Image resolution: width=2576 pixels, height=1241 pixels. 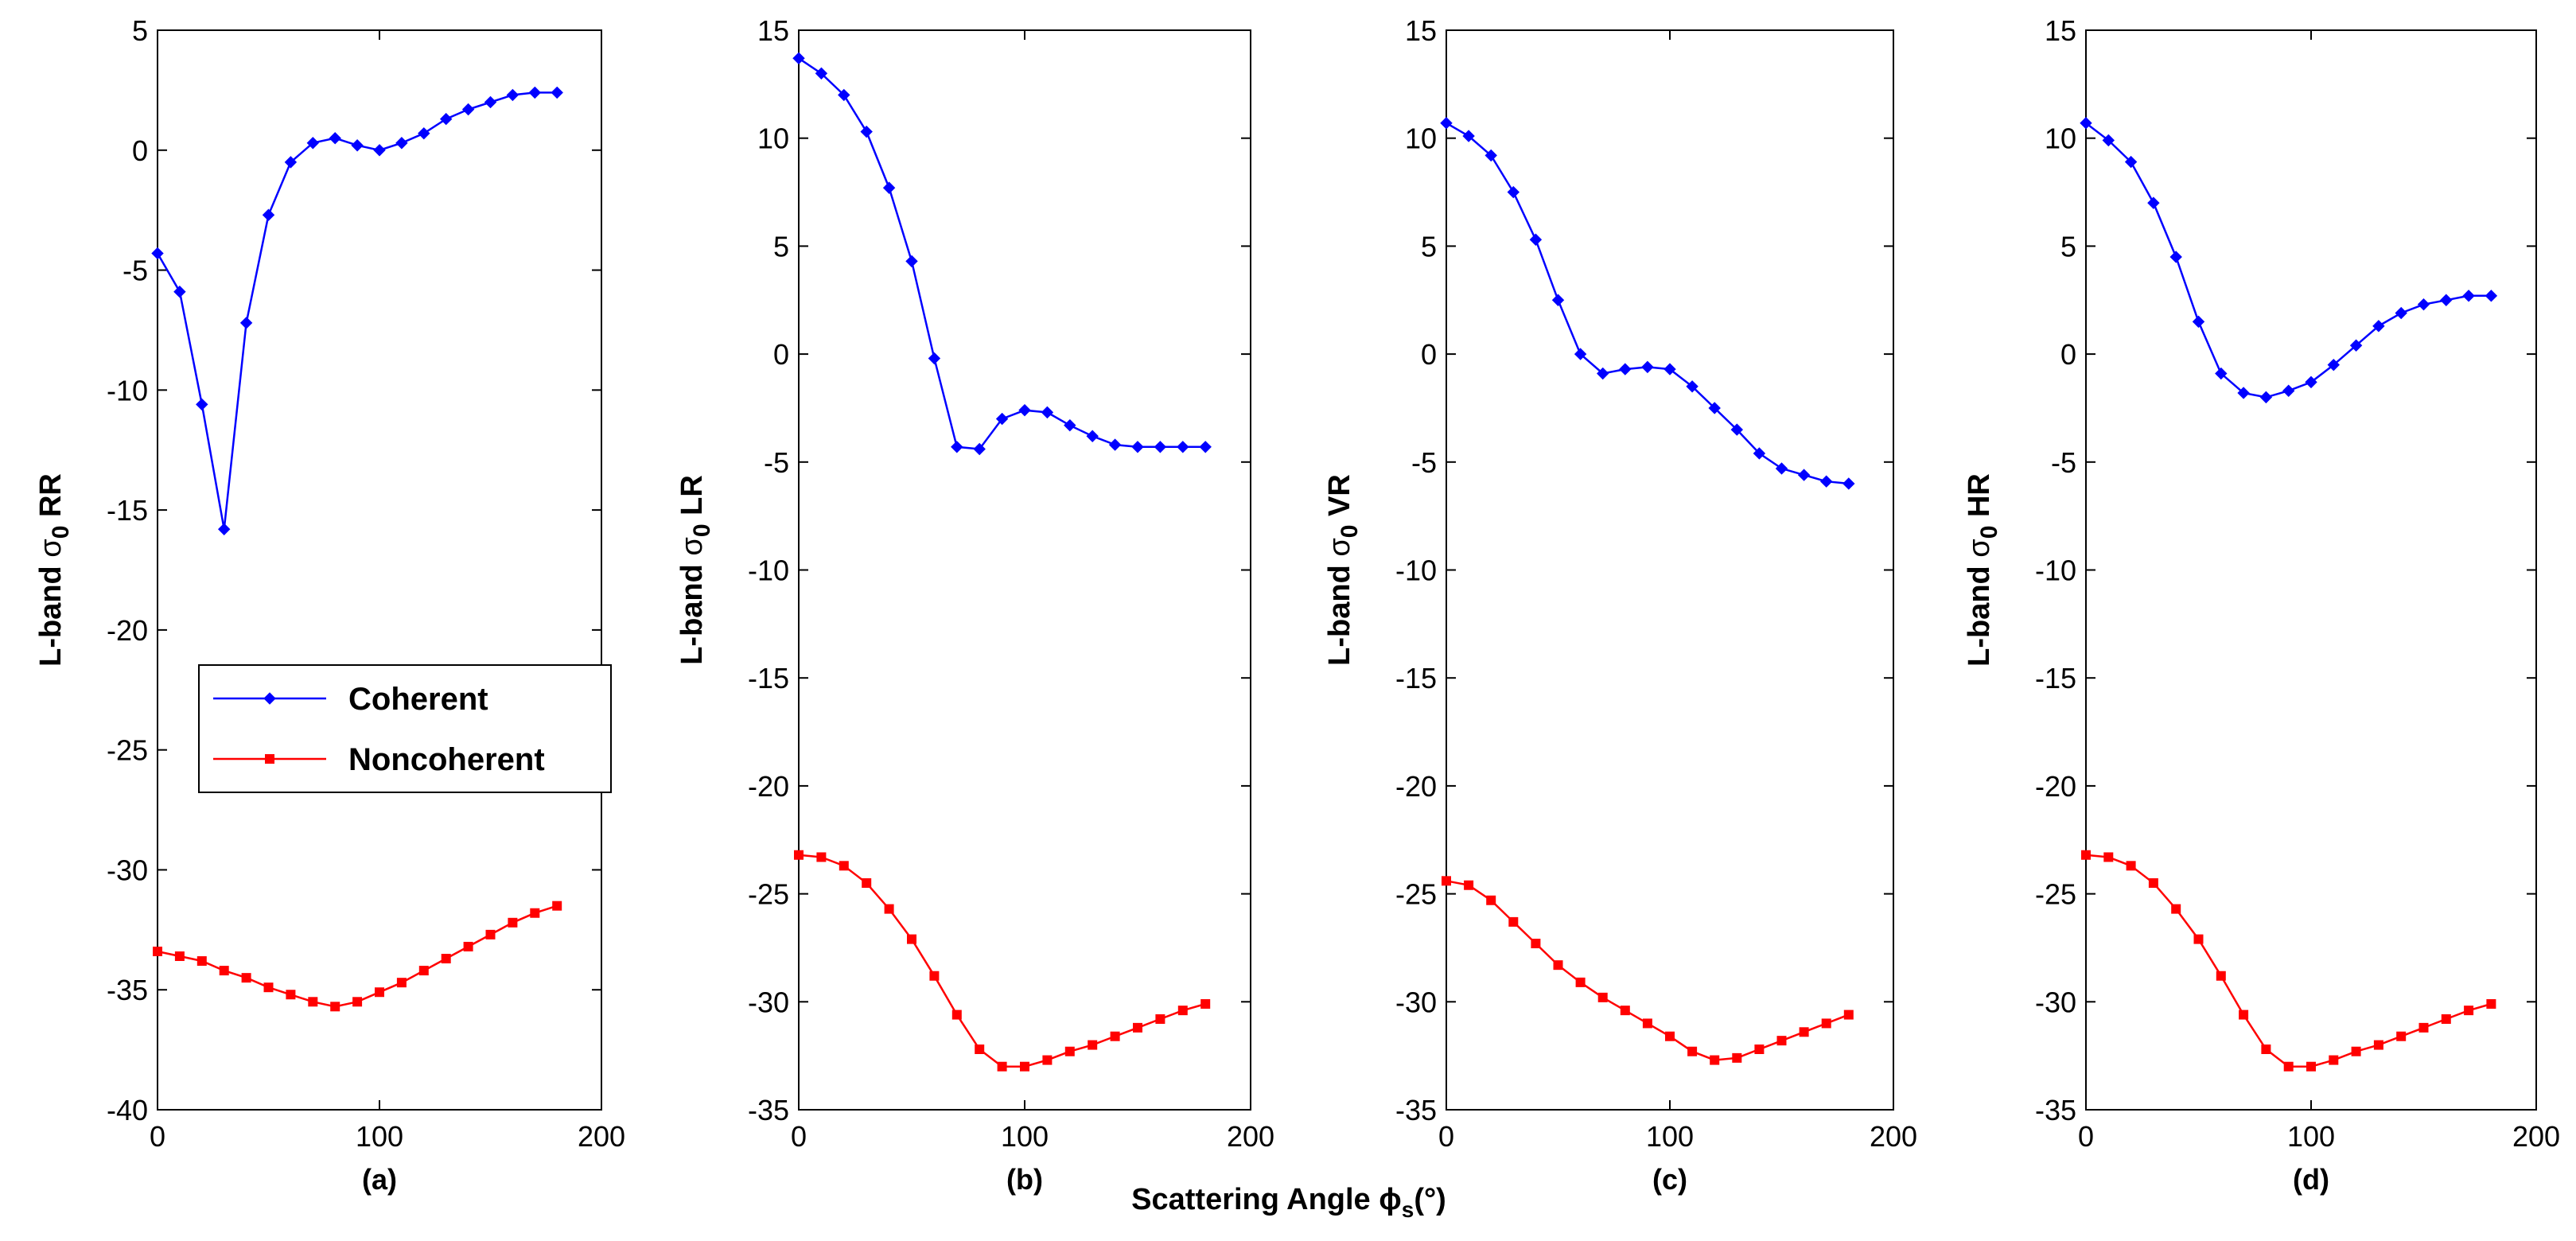 I want to click on y-axis-label: L-band σ0 RR, so click(x=54, y=570).